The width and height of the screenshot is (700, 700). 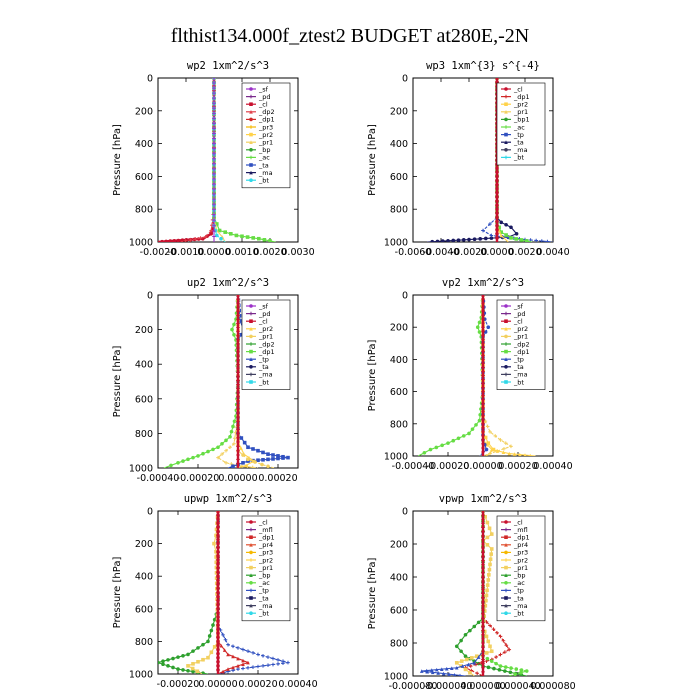 I want to click on x-tick-label: -0.00040, so click(x=413, y=466).